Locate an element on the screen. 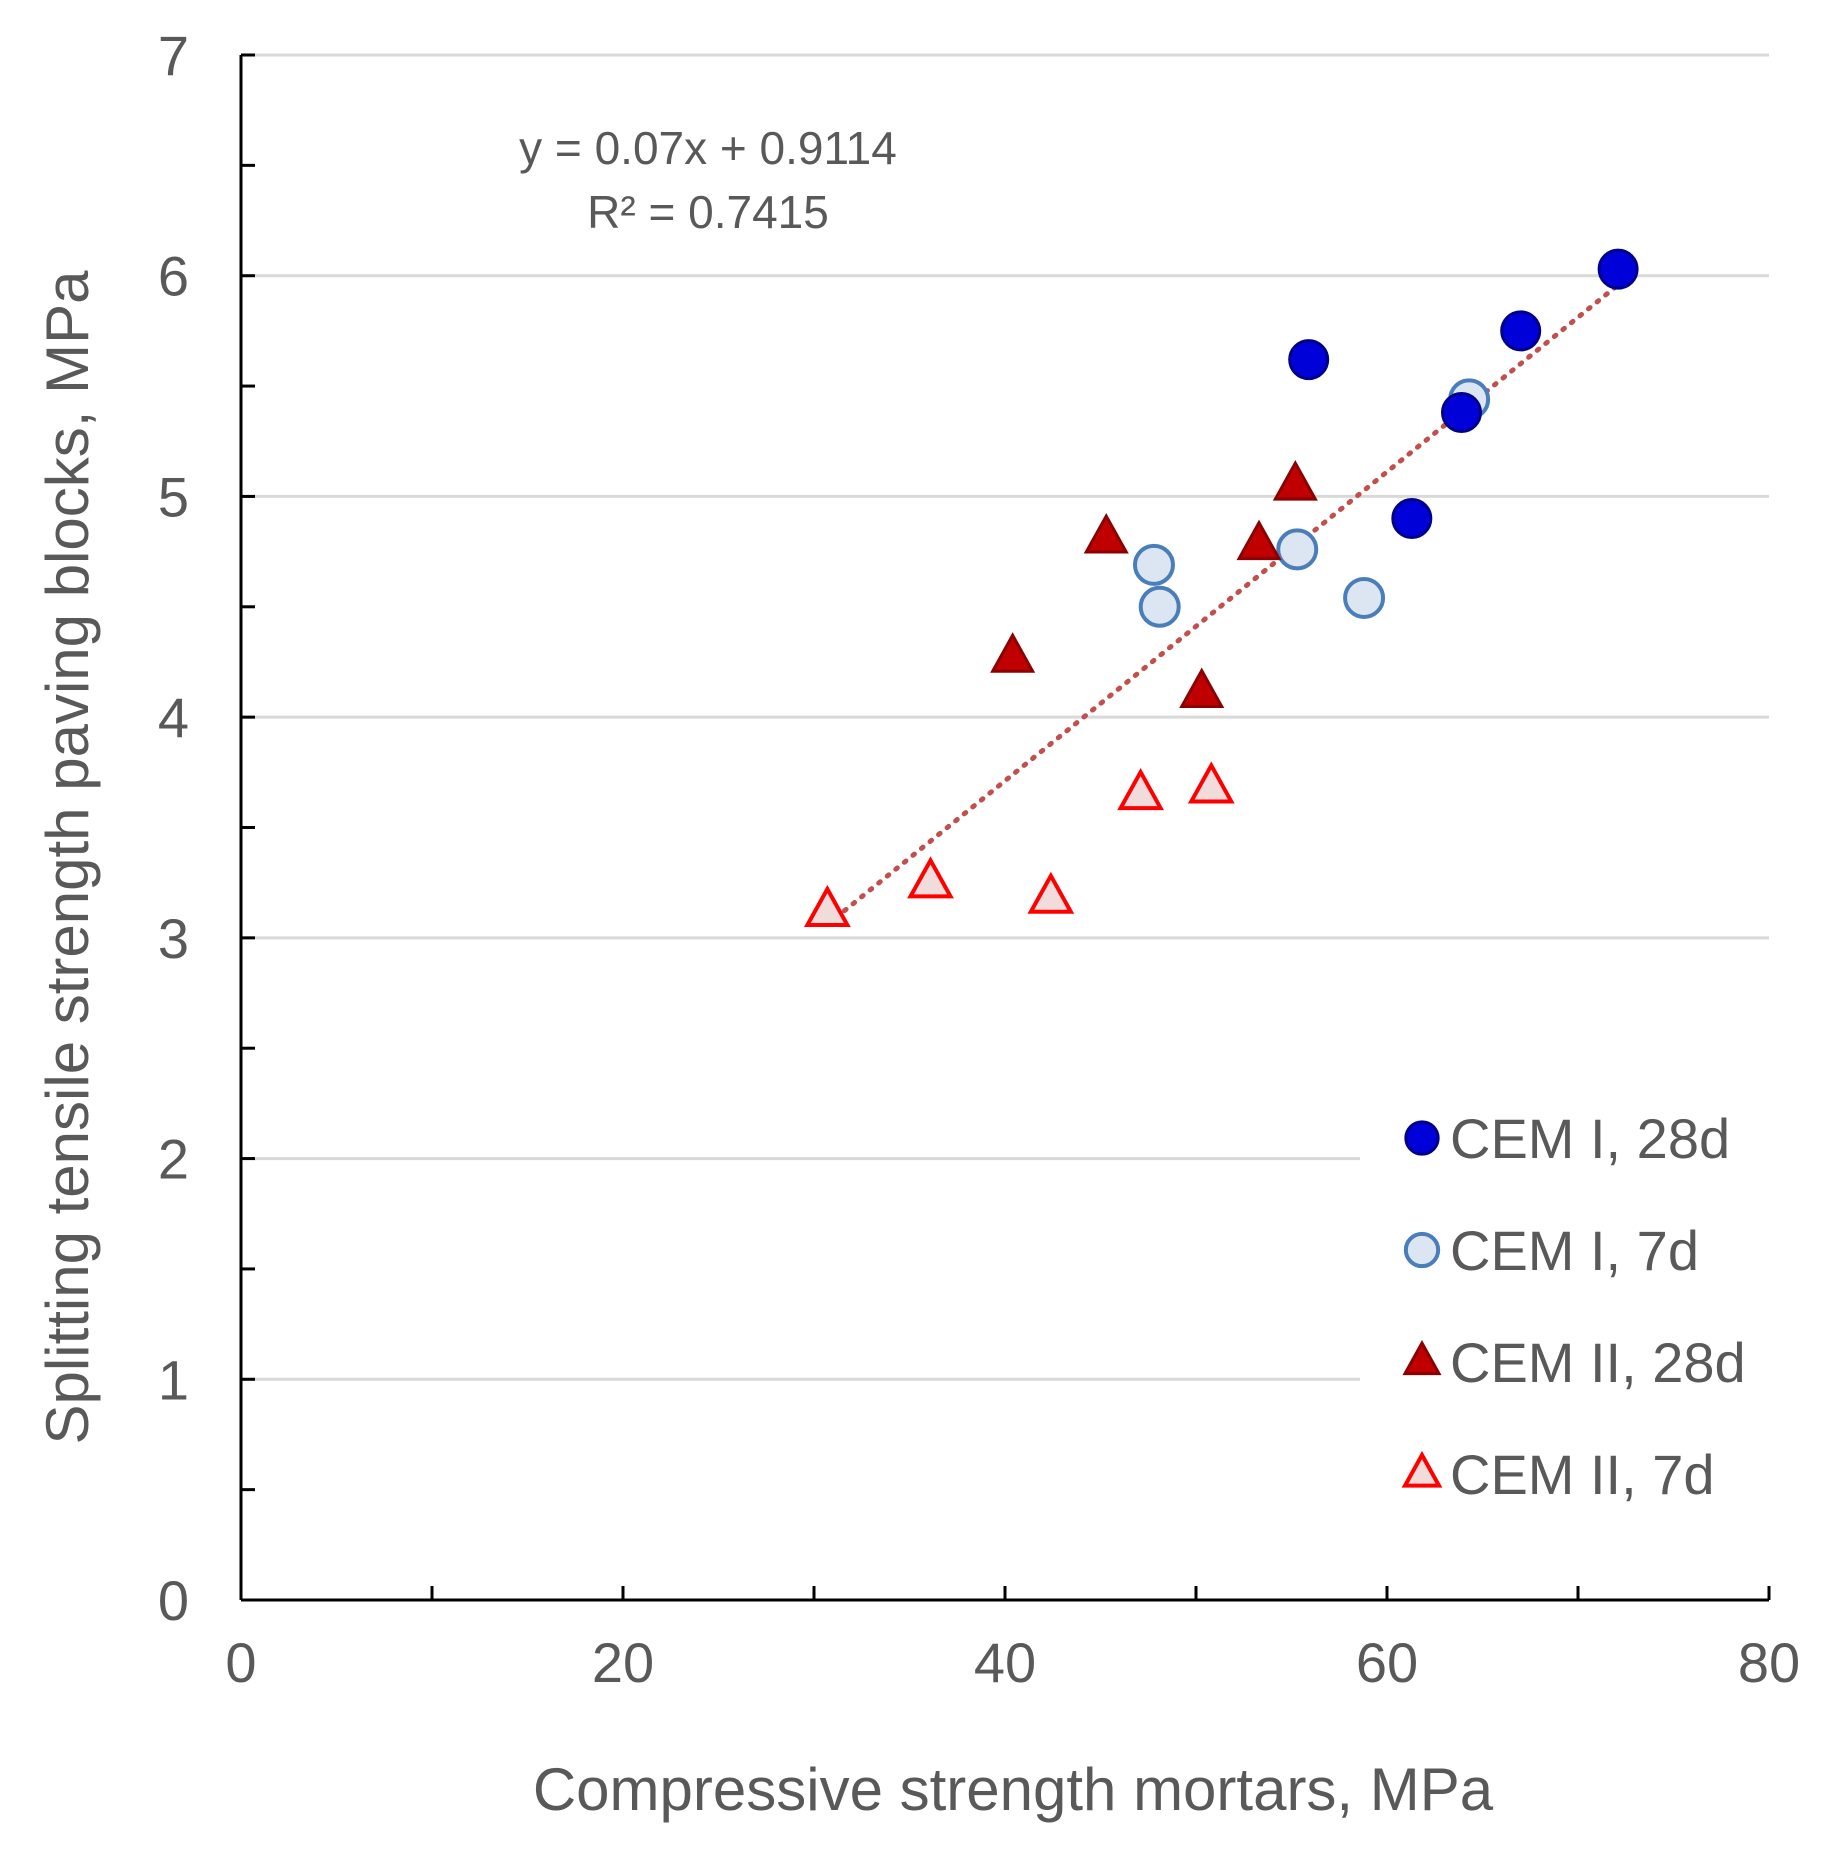  trendline-equation: y = 0.07x + 0.9114 is located at coordinates (708, 148).